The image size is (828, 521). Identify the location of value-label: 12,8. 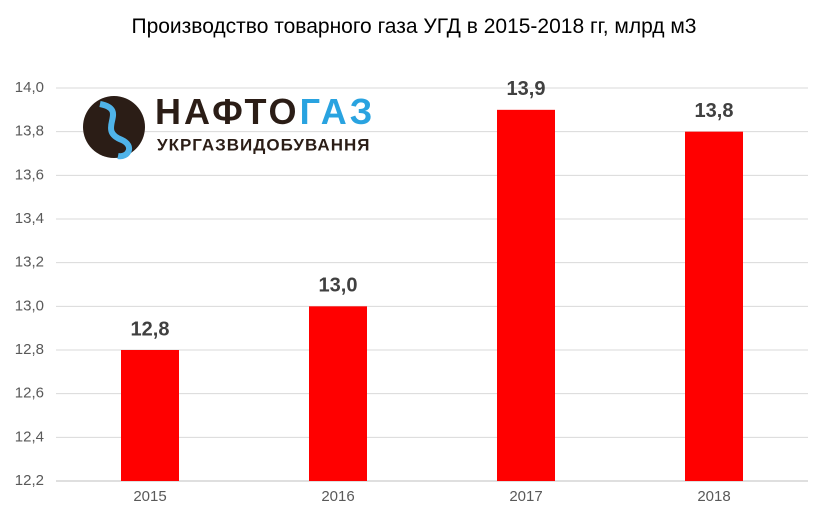
(150, 329).